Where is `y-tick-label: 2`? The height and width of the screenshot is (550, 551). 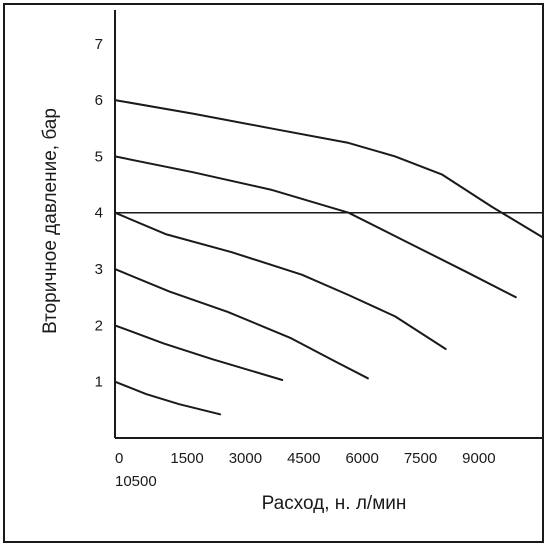
y-tick-label: 2 is located at coordinates (99, 325).